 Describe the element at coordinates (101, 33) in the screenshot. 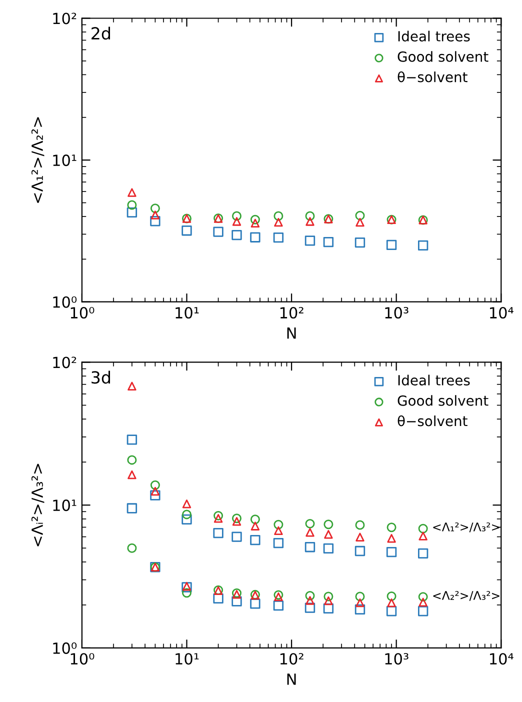

I see `chart-title: 2d` at that location.